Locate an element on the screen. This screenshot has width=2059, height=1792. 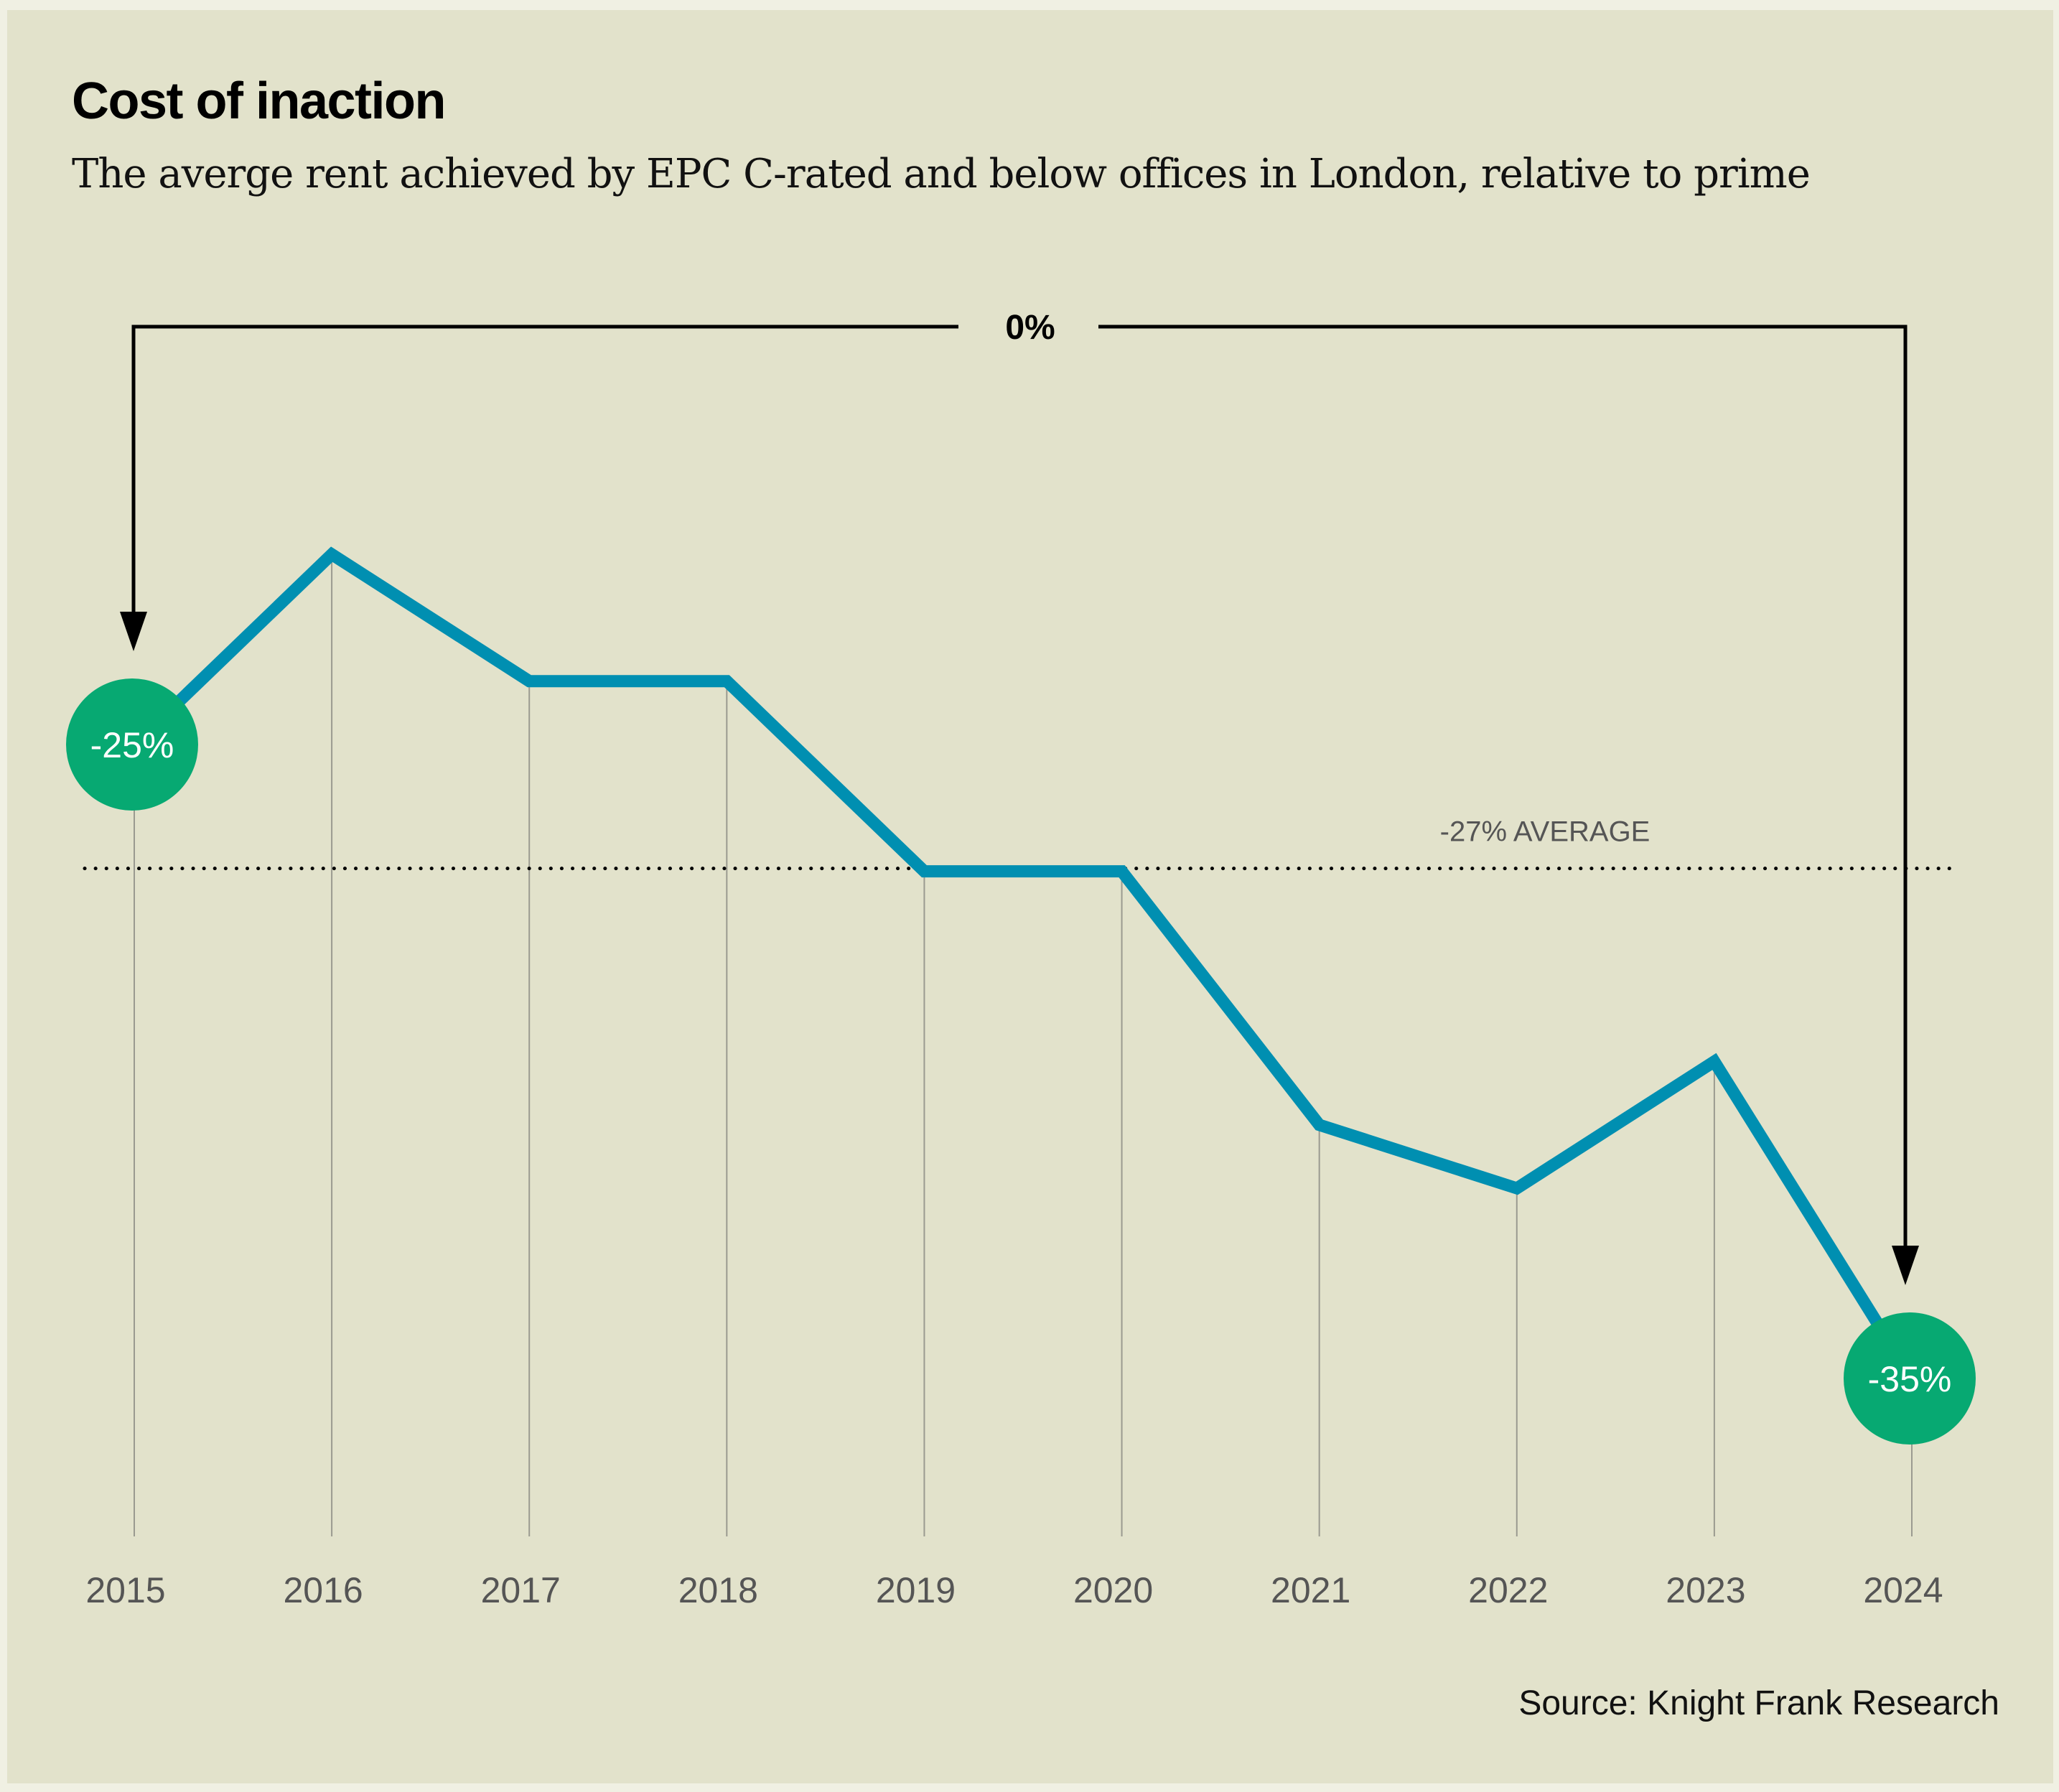
start-bubble-label: -25% is located at coordinates (132, 745).